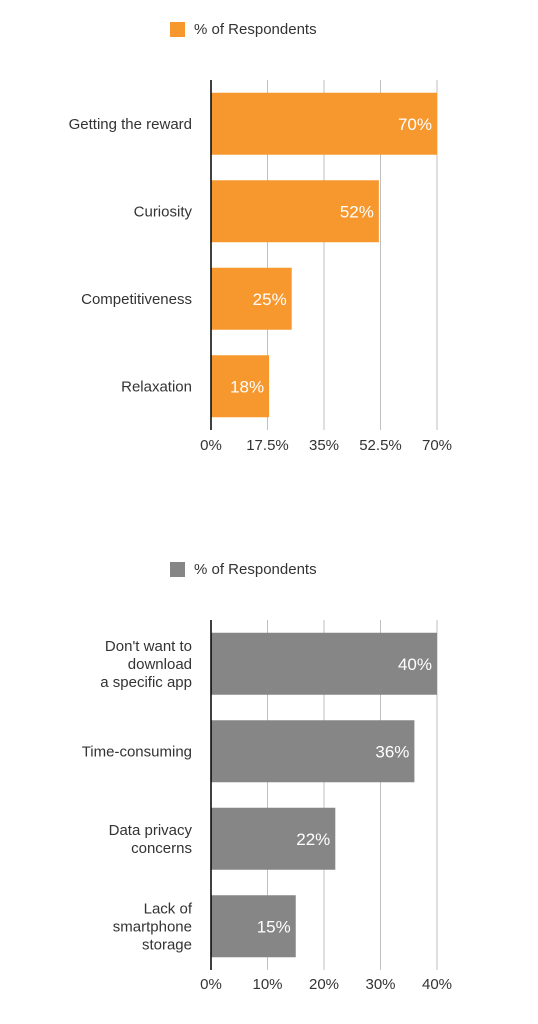  Describe the element at coordinates (380, 984) in the screenshot. I see `x-tick-label: 30%` at that location.